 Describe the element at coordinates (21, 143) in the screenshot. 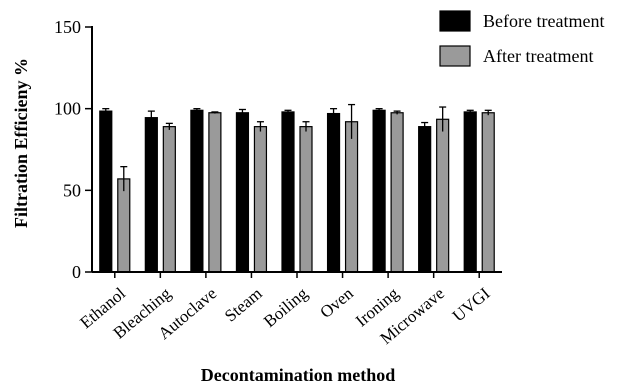

I see `y-axis-title: Filtration Efficieny %` at that location.